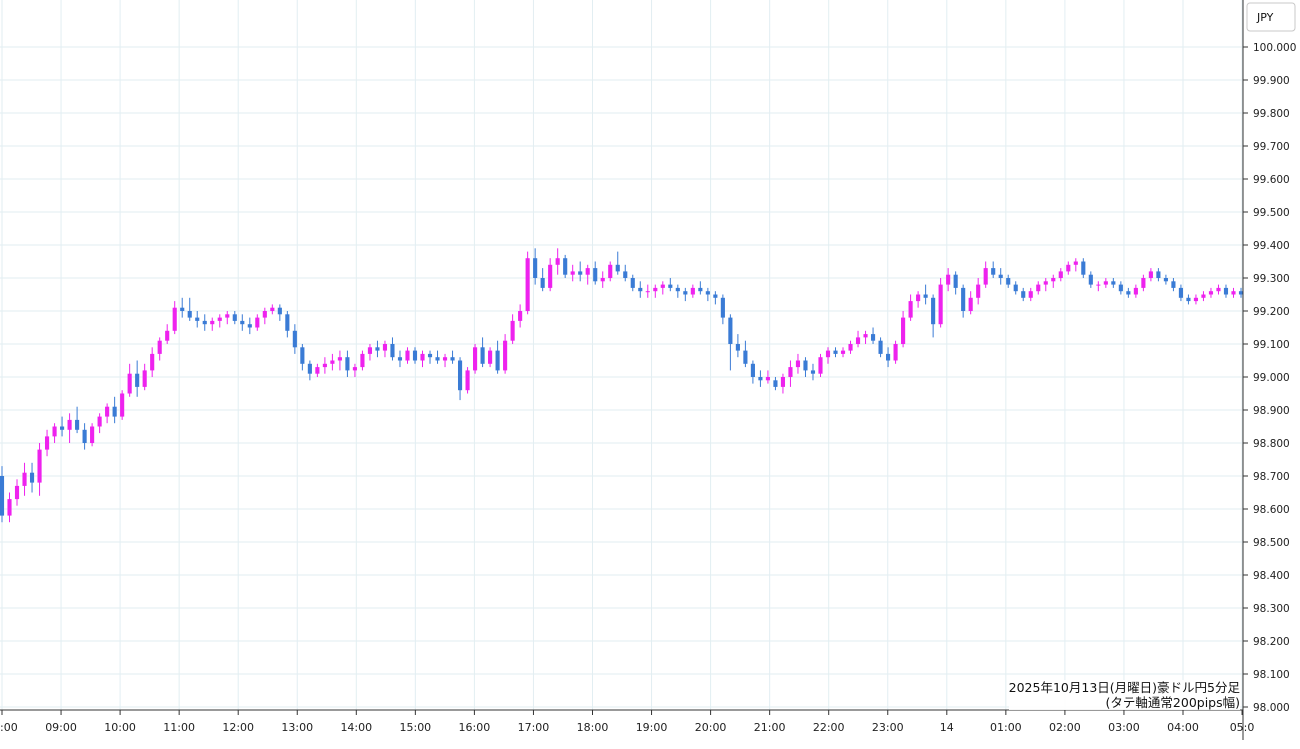  Describe the element at coordinates (1271, 17) in the screenshot. I see `currency-badge: JPY` at that location.